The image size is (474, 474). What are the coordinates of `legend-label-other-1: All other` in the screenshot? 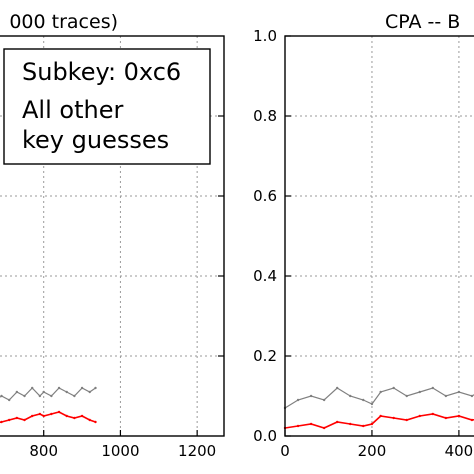 It's located at (72, 110).